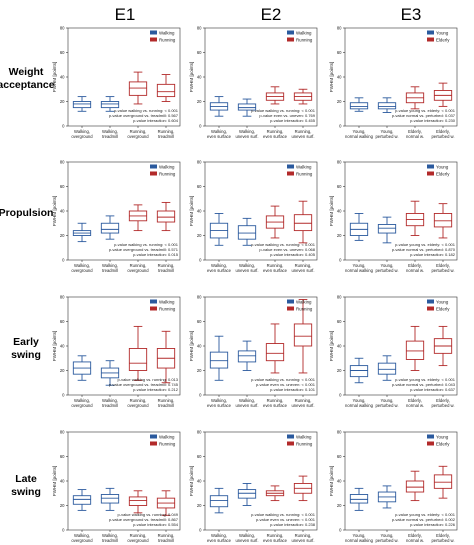  I want to click on p-value-annotation: p-value normal vs. perturbed: 0.037, so click(424, 115).